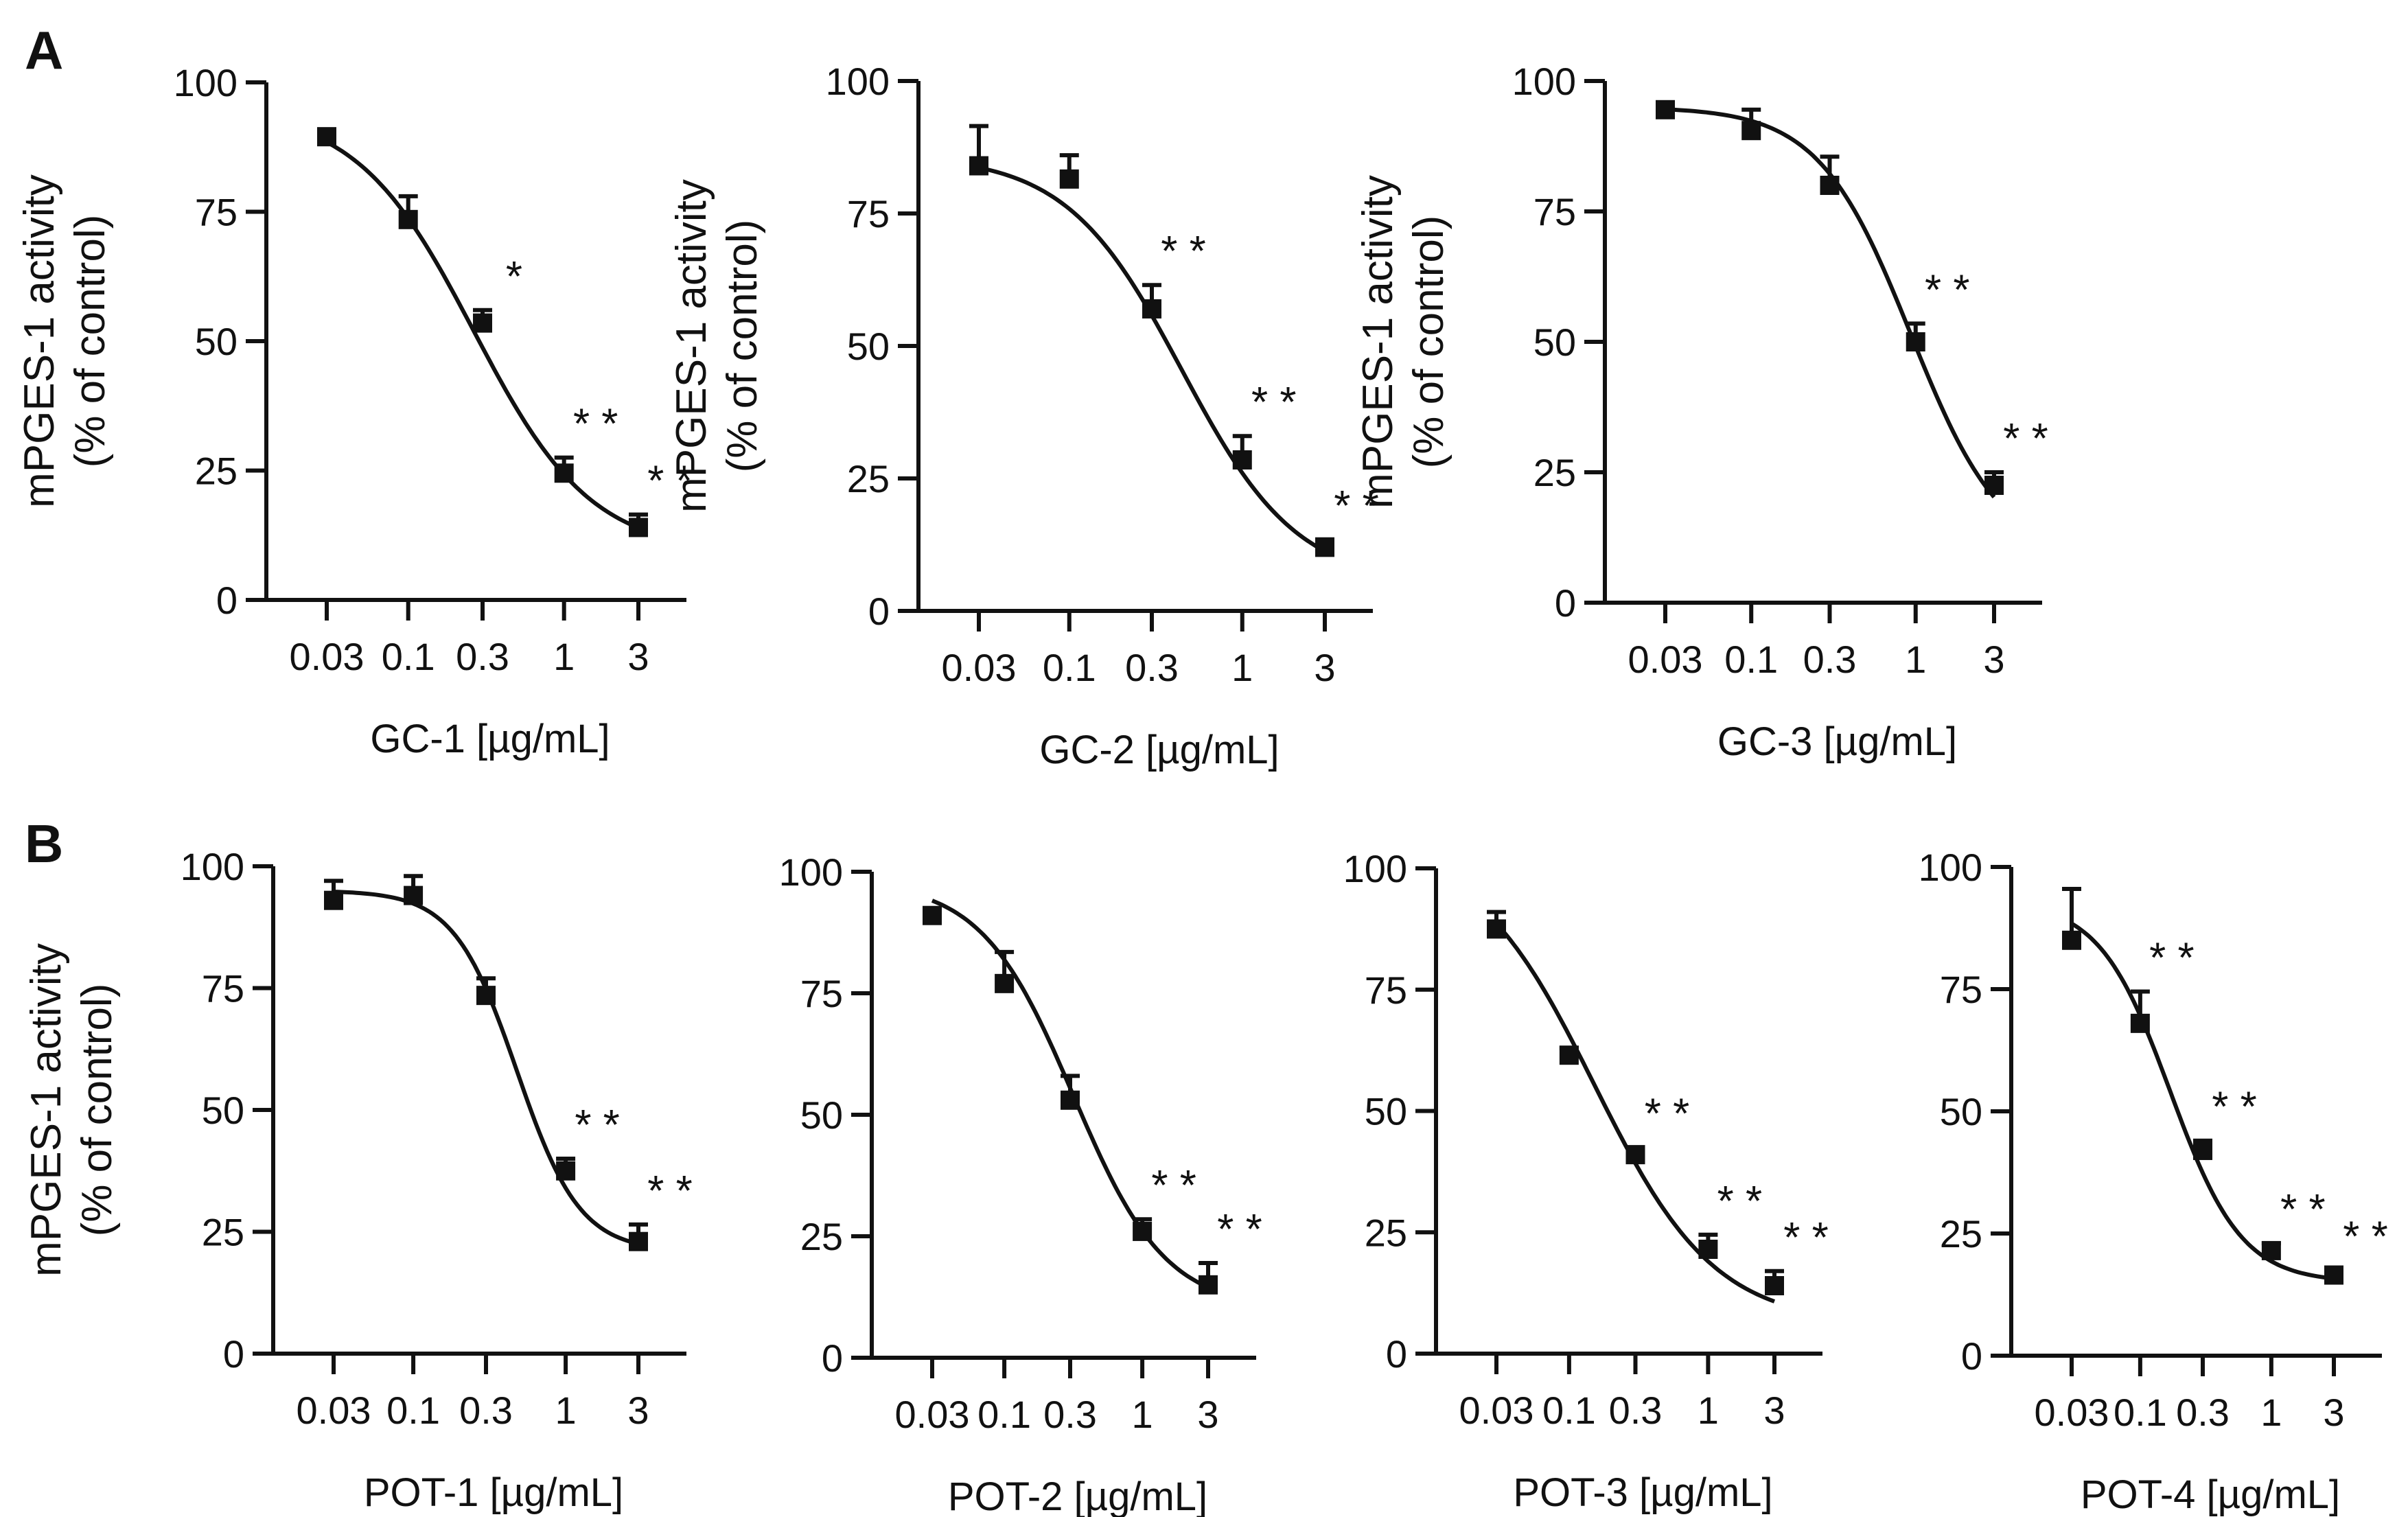 The width and height of the screenshot is (2408, 1517). Describe the element at coordinates (1077, 1496) in the screenshot. I see `x-axis-title: POT-2 [µg/mL]` at that location.